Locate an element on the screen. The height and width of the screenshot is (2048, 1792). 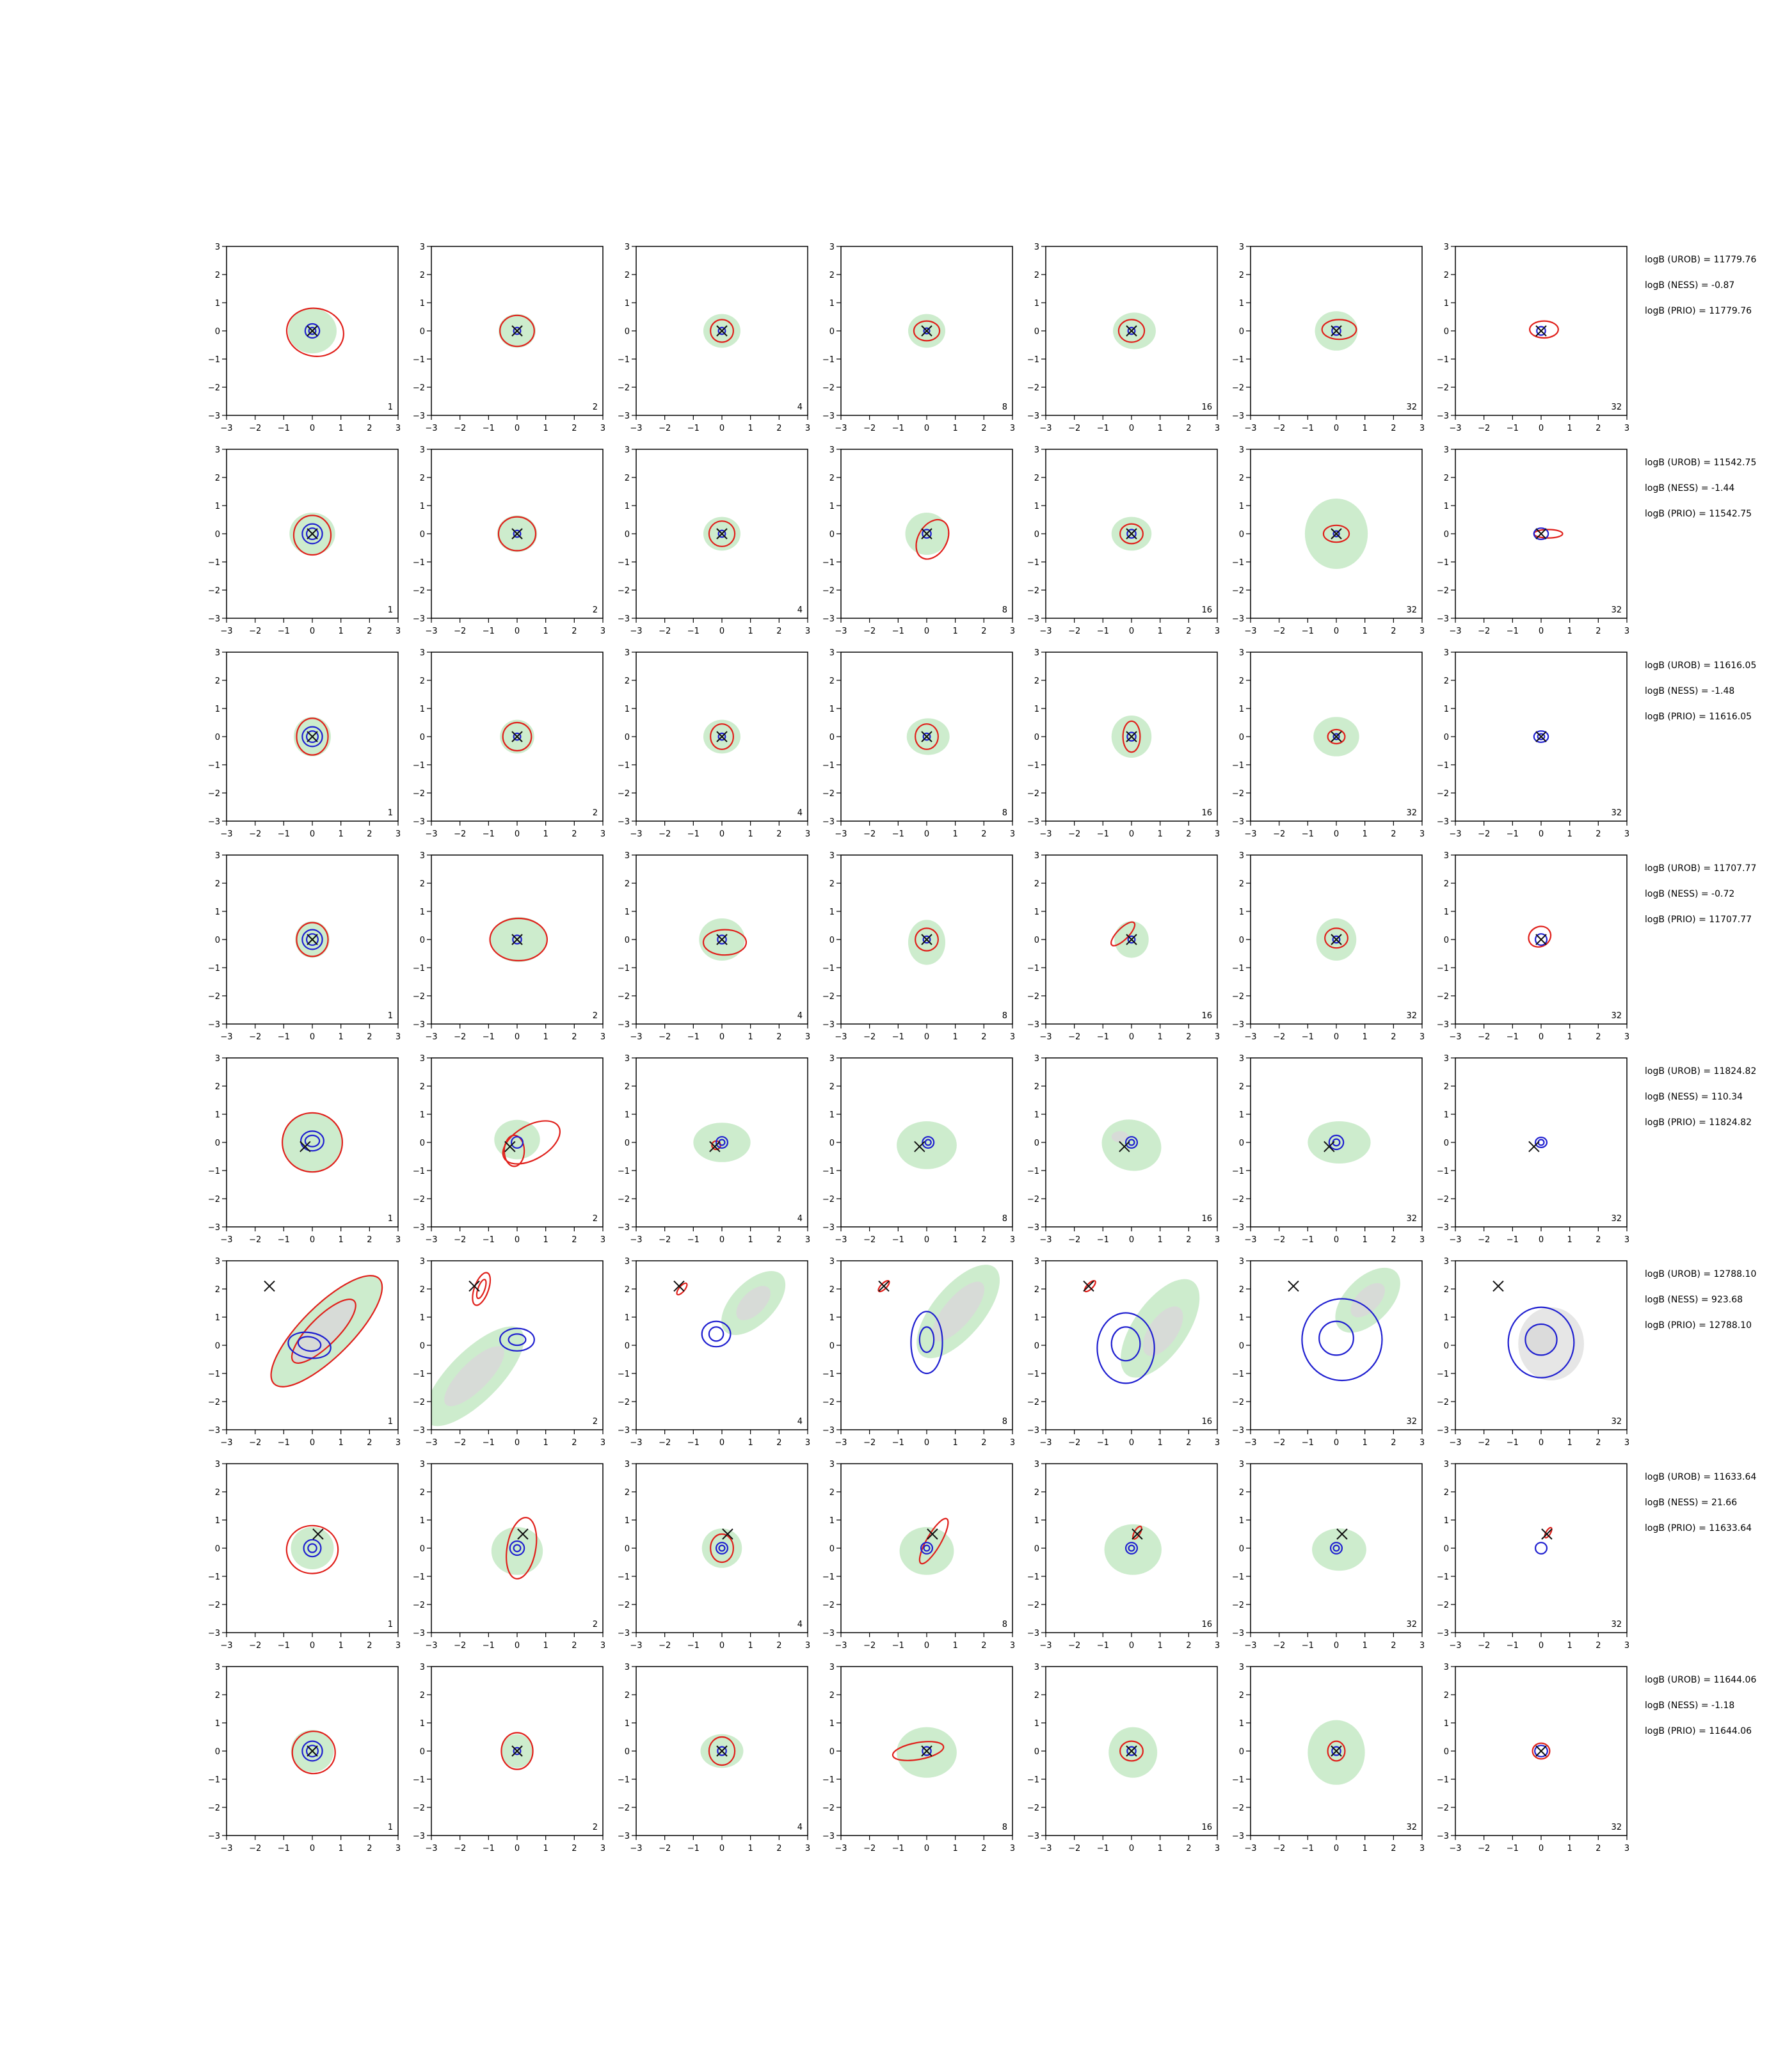
x-tick-label: 1 is located at coordinates (955, 631).